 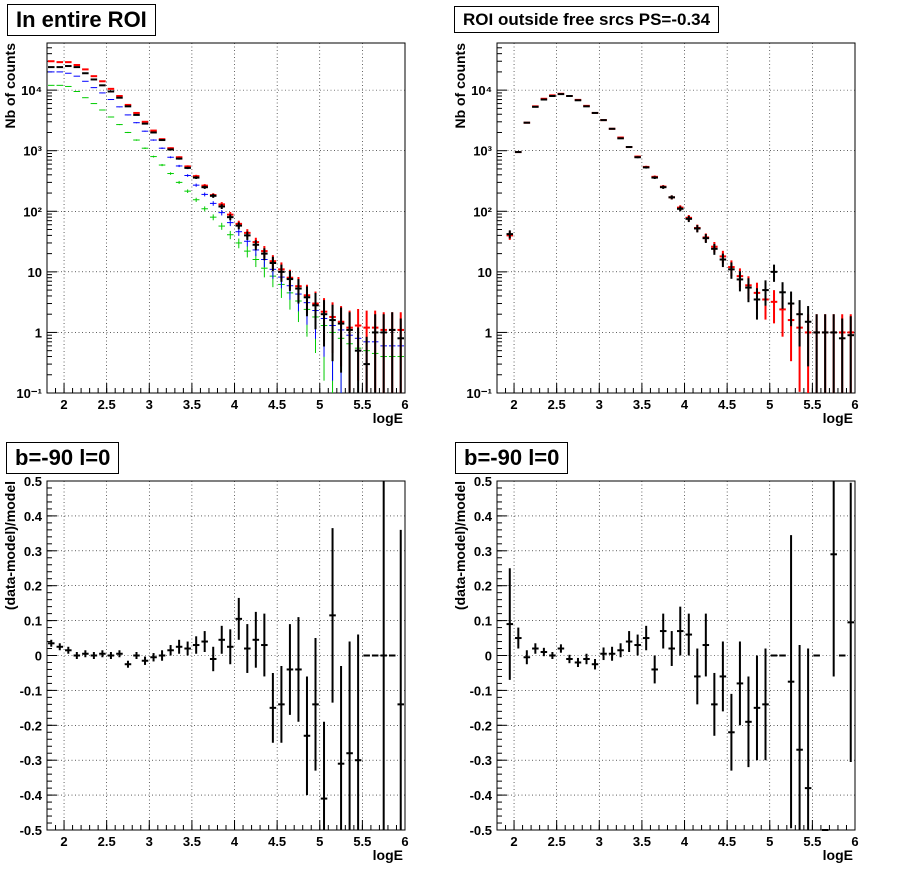 What do you see at coordinates (587, 19) in the screenshot?
I see `panel-2-title: ROI outside free srcs PS=-0.34` at bounding box center [587, 19].